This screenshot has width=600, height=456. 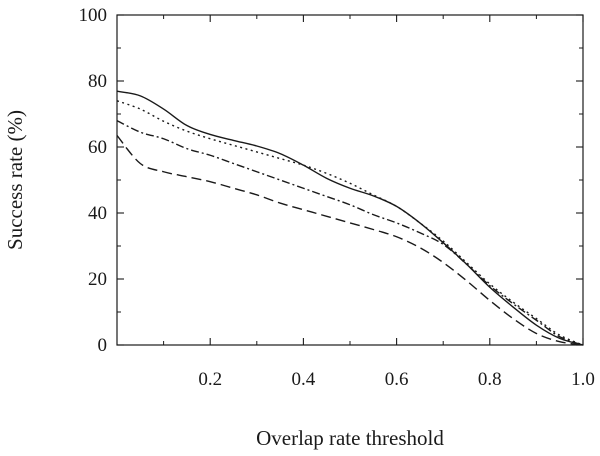 I want to click on x-tick-label: 0.8, so click(x=490, y=379).